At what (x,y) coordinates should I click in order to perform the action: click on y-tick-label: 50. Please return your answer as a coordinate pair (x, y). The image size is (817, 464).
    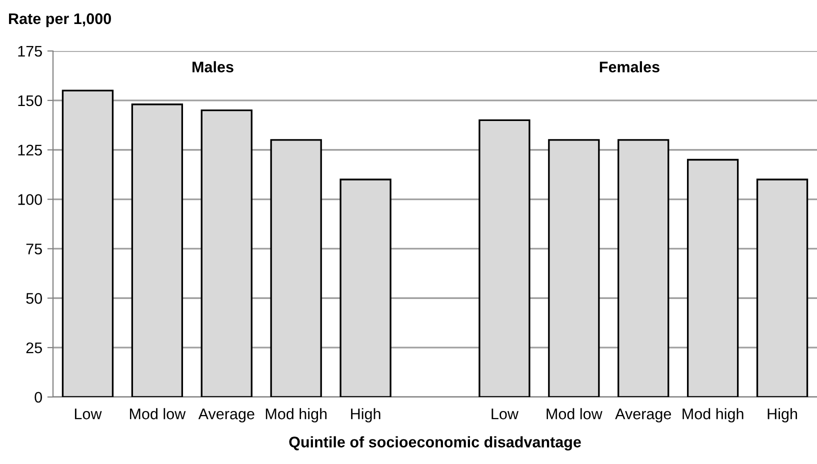
    Looking at the image, I should click on (34, 298).